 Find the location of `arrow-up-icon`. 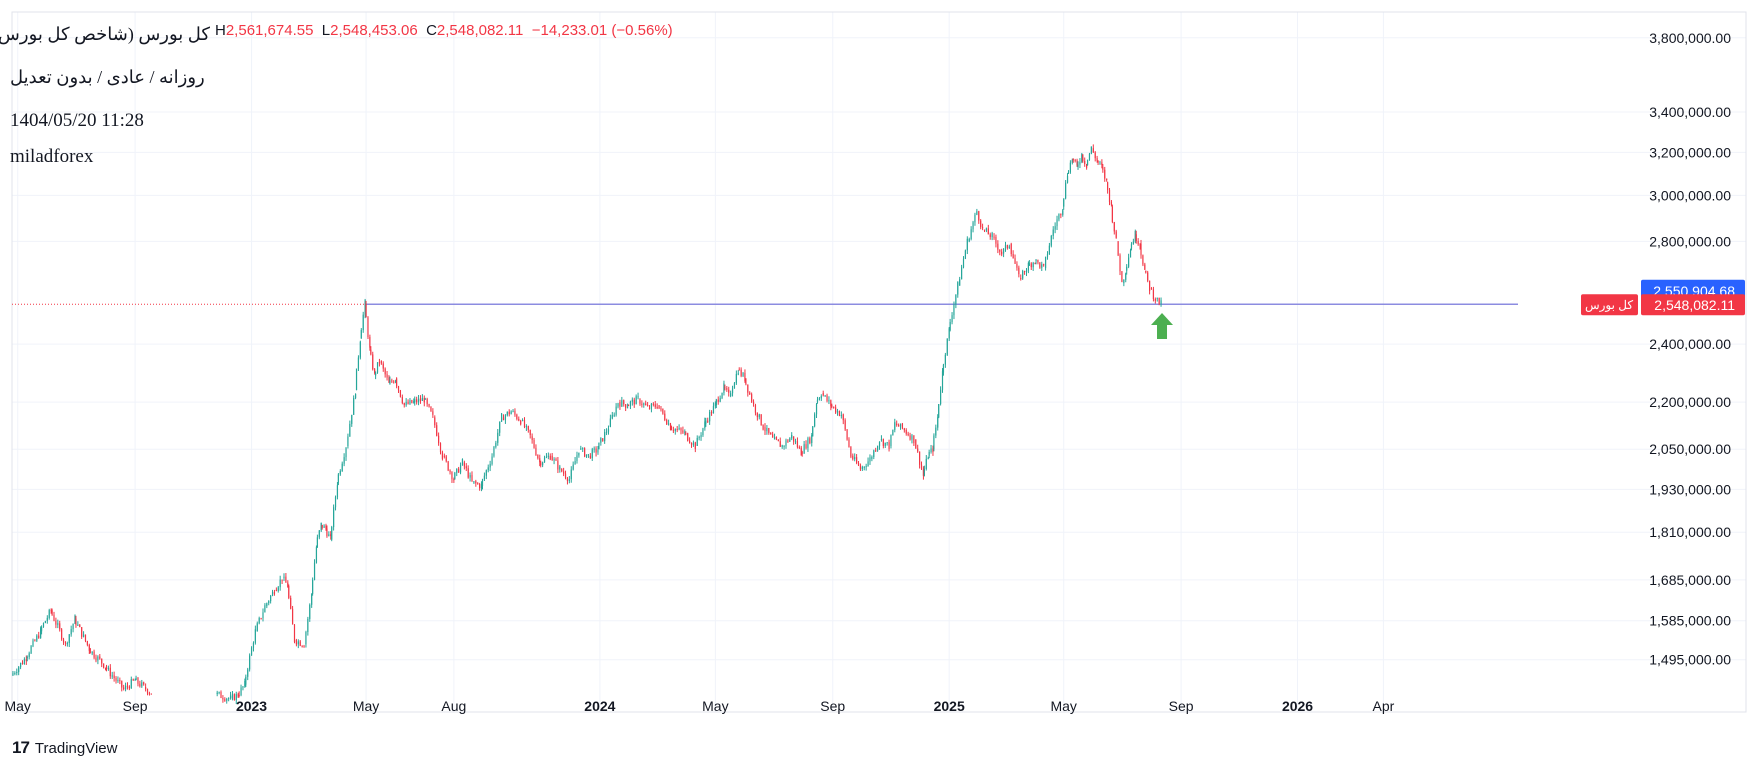

arrow-up-icon is located at coordinates (1162, 326).